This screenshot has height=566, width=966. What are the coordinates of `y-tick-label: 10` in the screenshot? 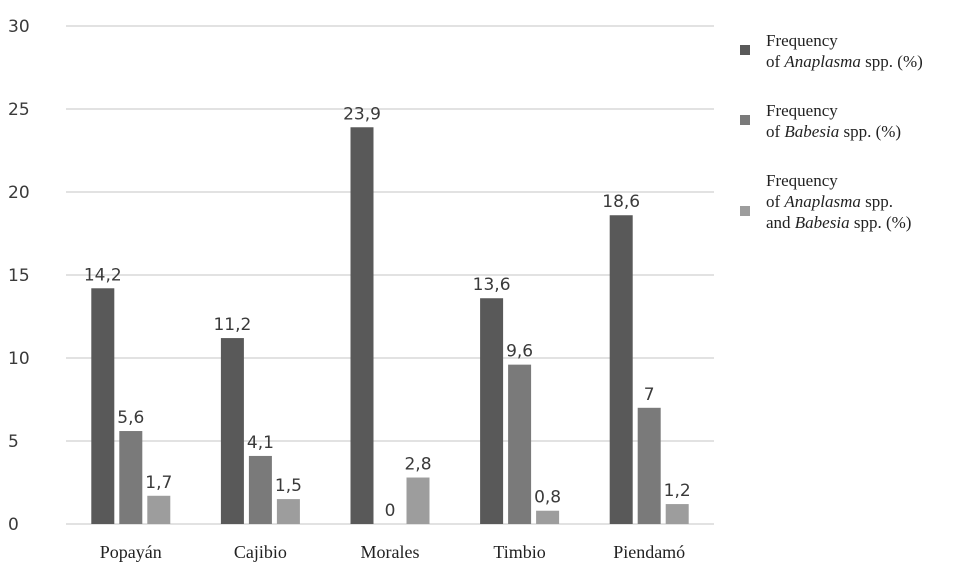 It's located at (19, 359).